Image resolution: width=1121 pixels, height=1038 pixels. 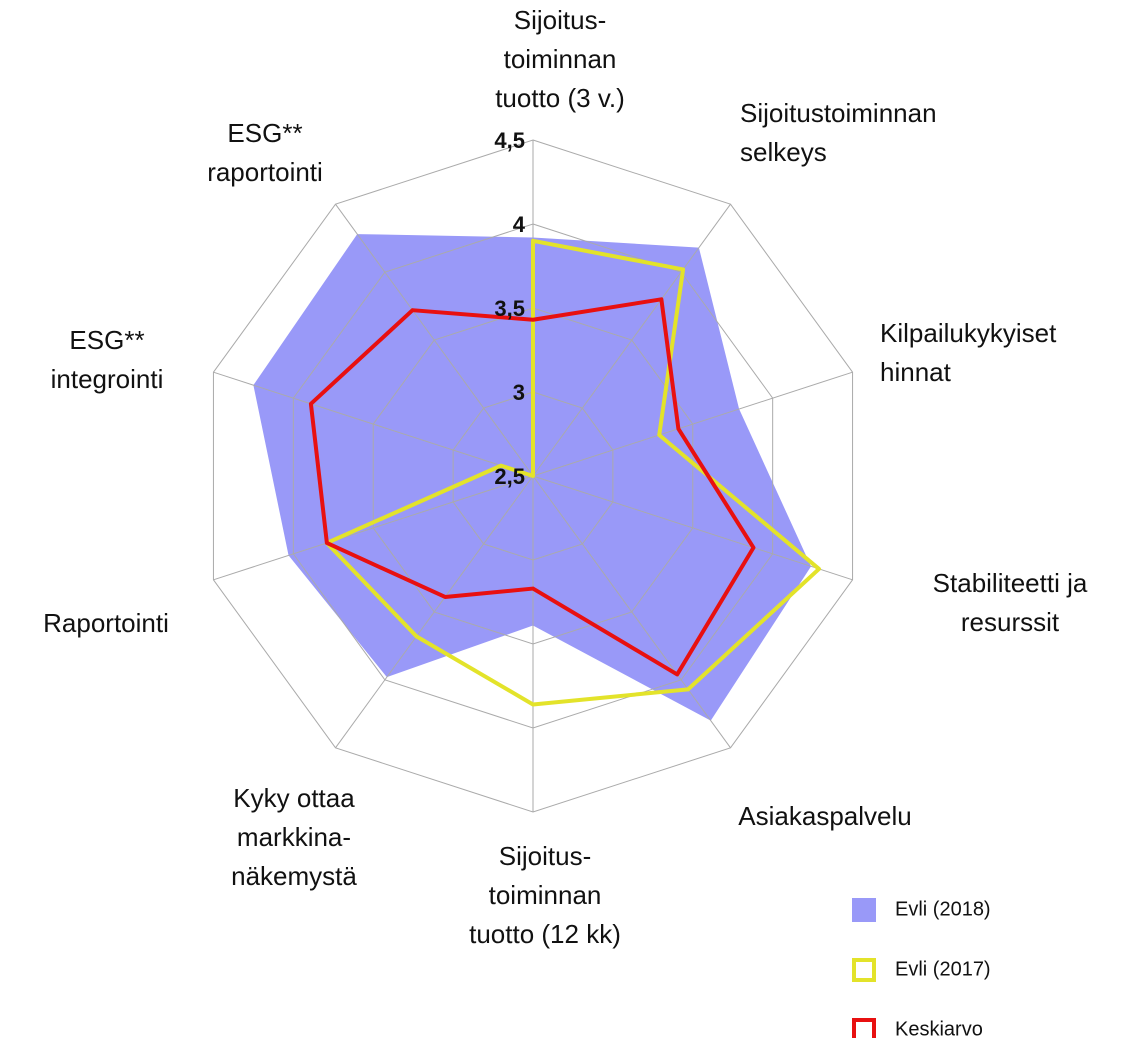 What do you see at coordinates (545, 934) in the screenshot?
I see `axis-label-line: tuotto (12 kk)` at bounding box center [545, 934].